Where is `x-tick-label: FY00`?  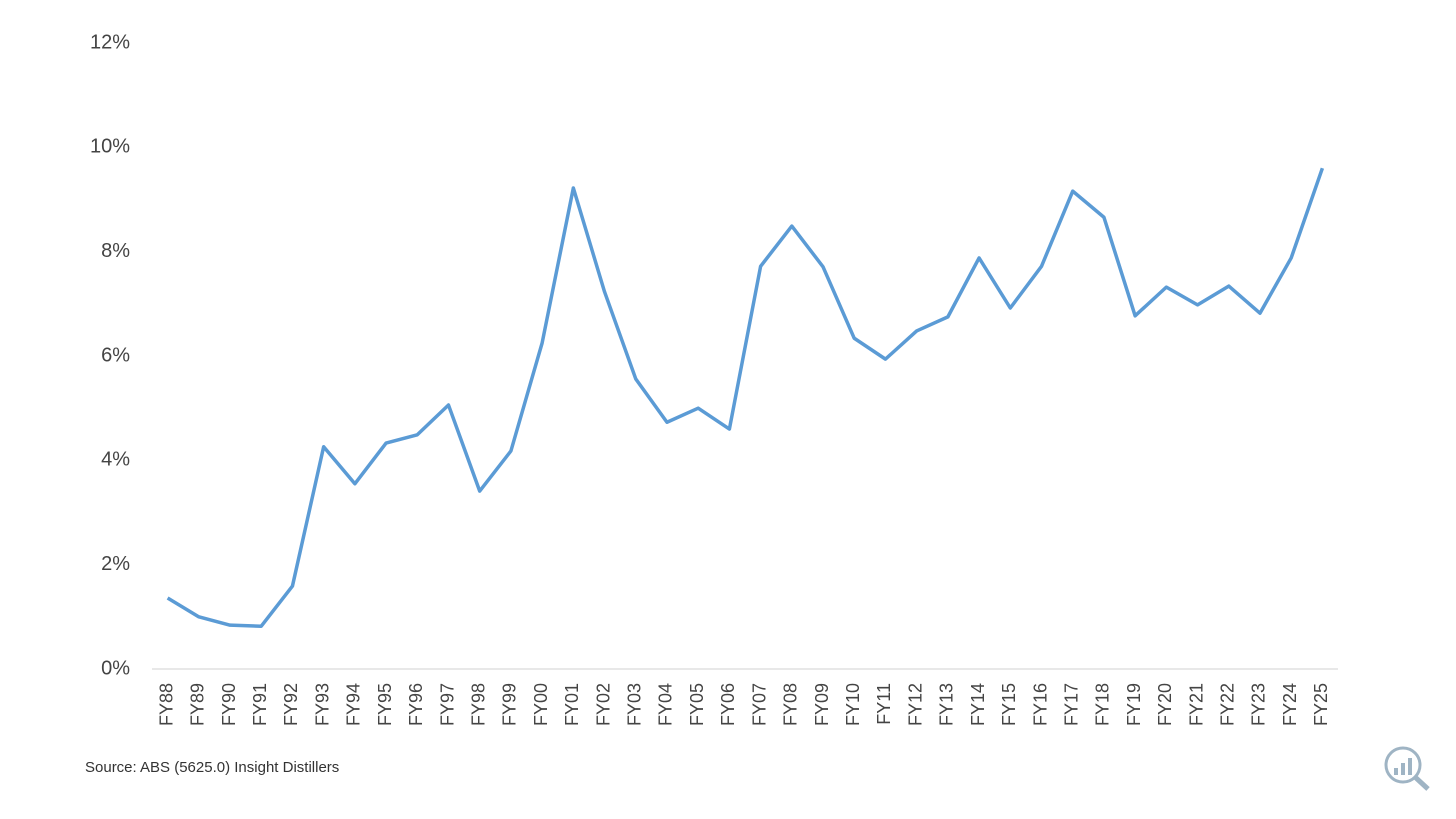 x-tick-label: FY00 is located at coordinates (541, 704).